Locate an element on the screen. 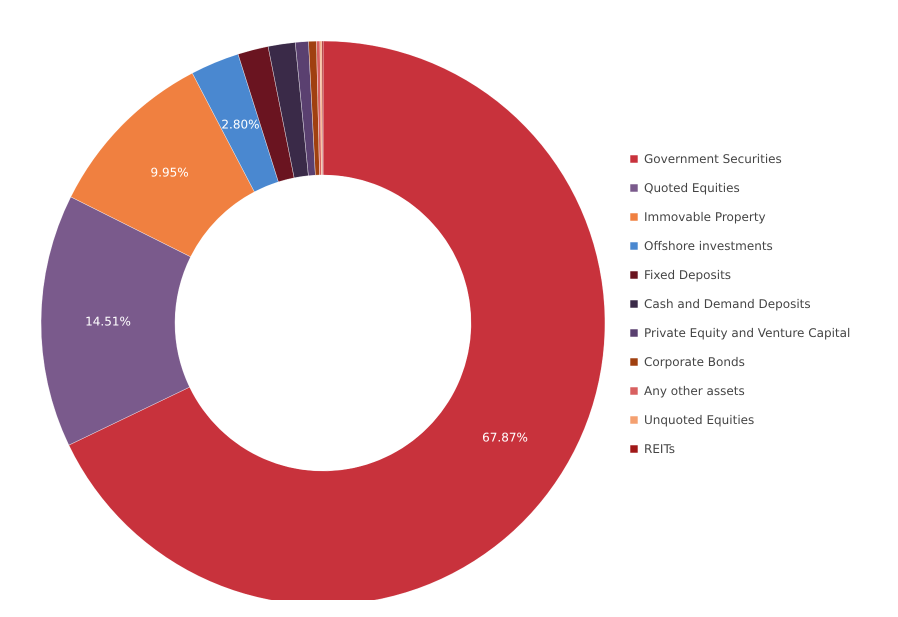 This screenshot has height=617, width=898. legend-label: Fixed Deposits is located at coordinates (688, 275).